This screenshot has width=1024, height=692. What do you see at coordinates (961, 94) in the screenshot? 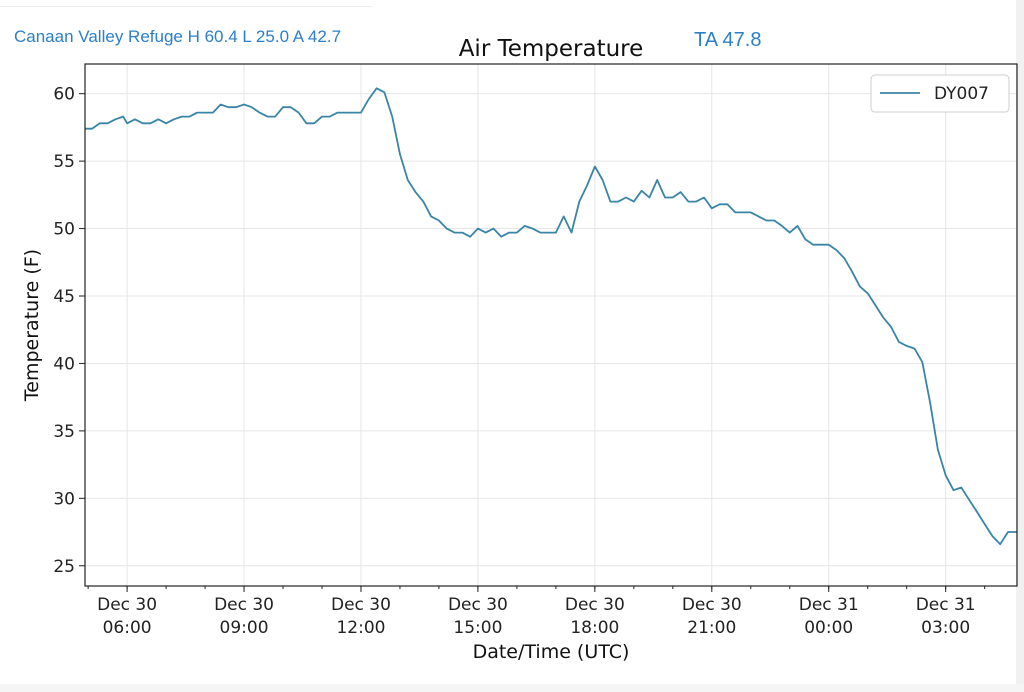
I see `legend-label: DY007` at bounding box center [961, 94].